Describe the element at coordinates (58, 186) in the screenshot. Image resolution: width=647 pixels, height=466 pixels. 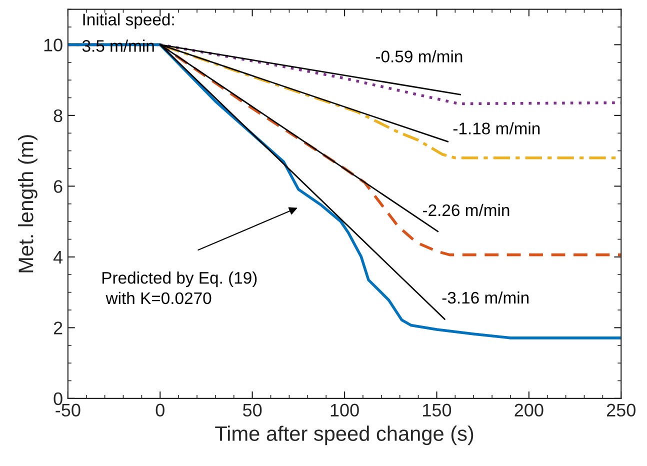
I see `y-tick-label: 6` at that location.